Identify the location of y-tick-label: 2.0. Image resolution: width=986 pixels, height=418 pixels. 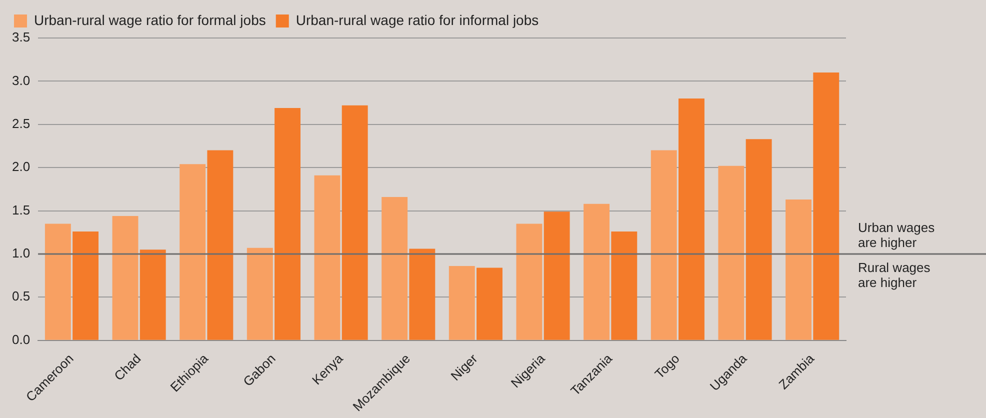
(21, 166).